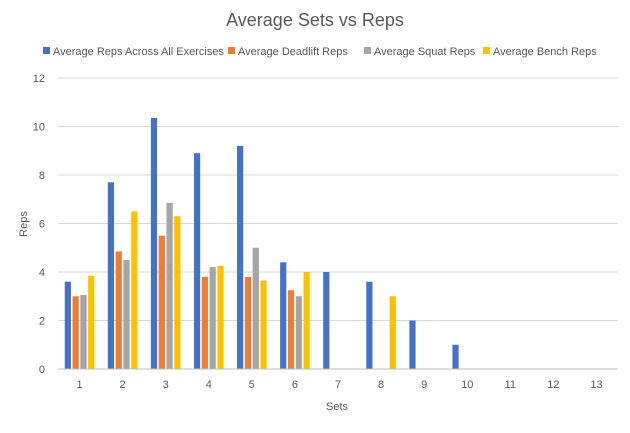 The height and width of the screenshot is (433, 630). What do you see at coordinates (425, 52) in the screenshot?
I see `legend-label: Average Squat Reps` at bounding box center [425, 52].